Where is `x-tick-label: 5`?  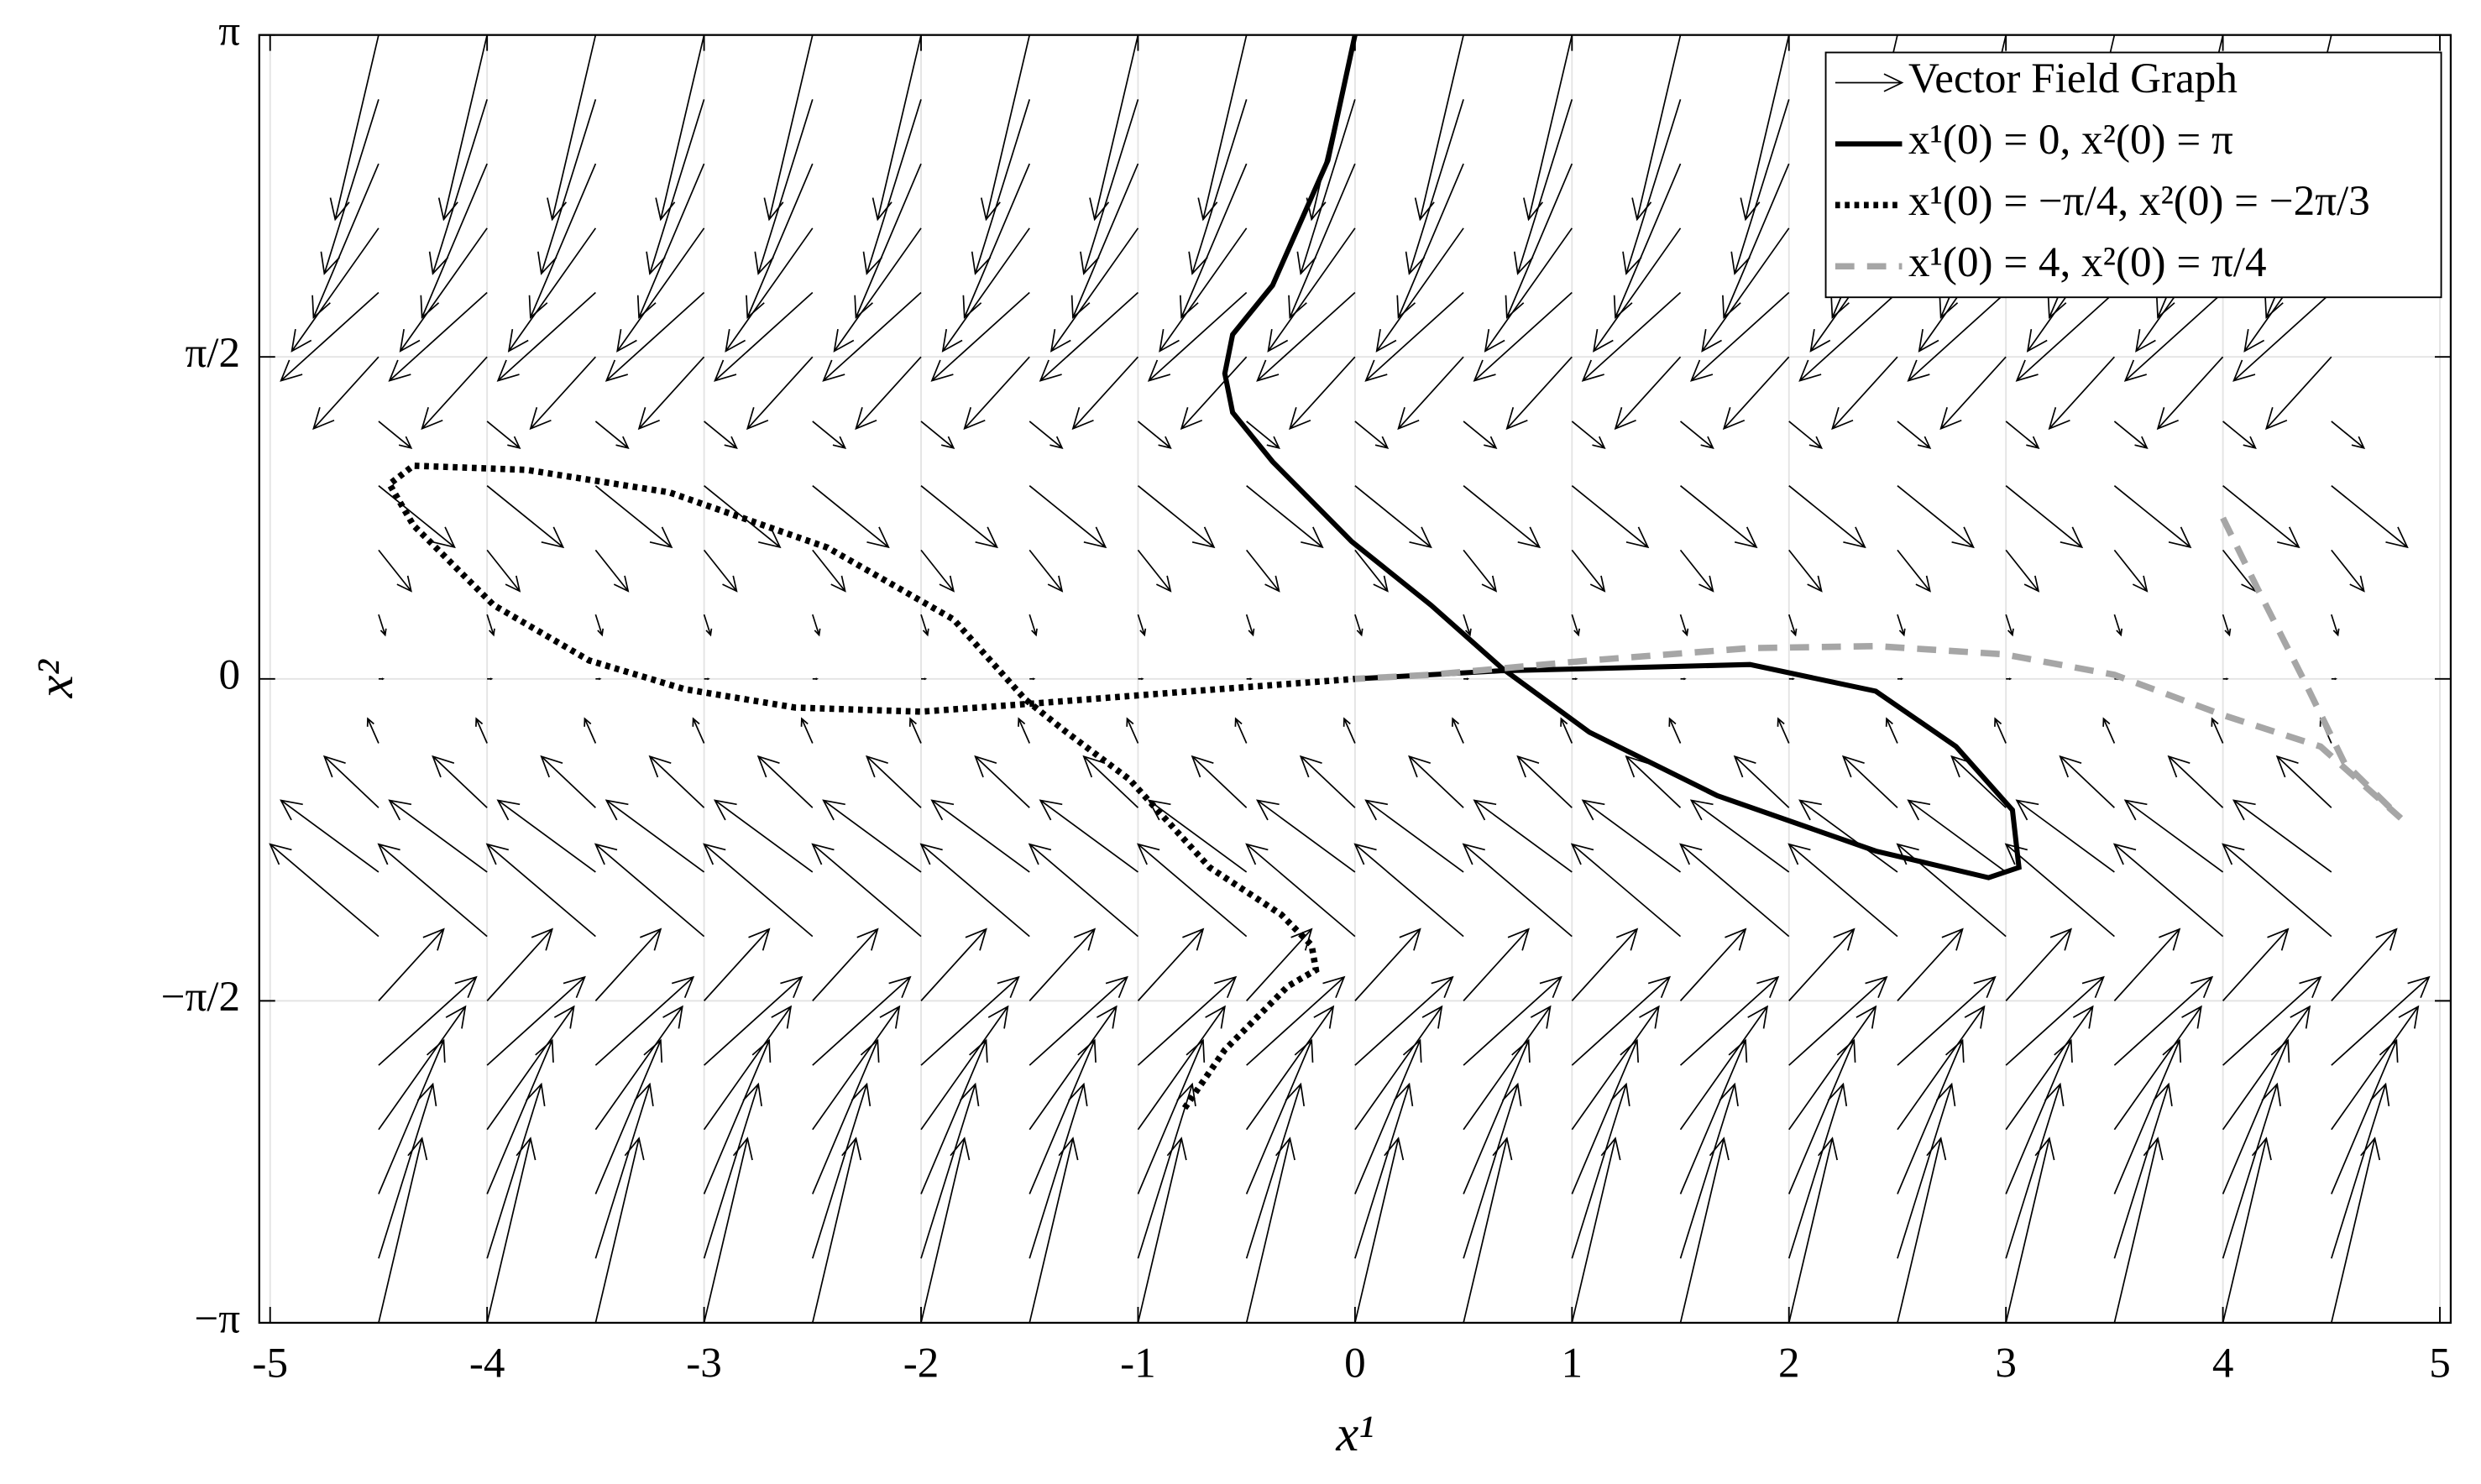
x-tick-label: 5 is located at coordinates (2440, 1363).